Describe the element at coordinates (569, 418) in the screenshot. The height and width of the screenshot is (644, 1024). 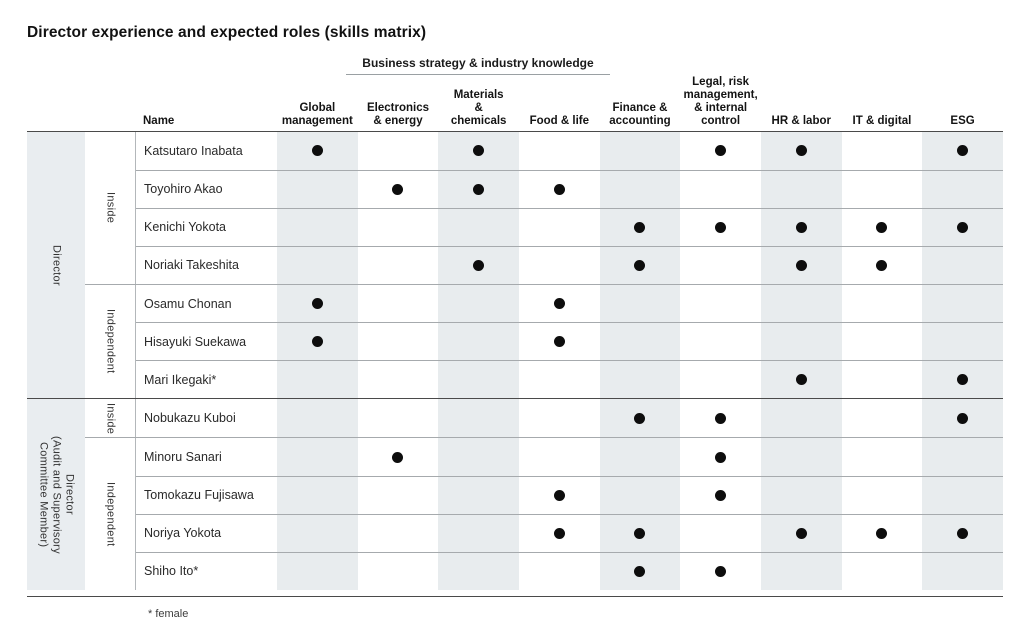
I see `table-row: Nobukazu Kuboi` at that location.